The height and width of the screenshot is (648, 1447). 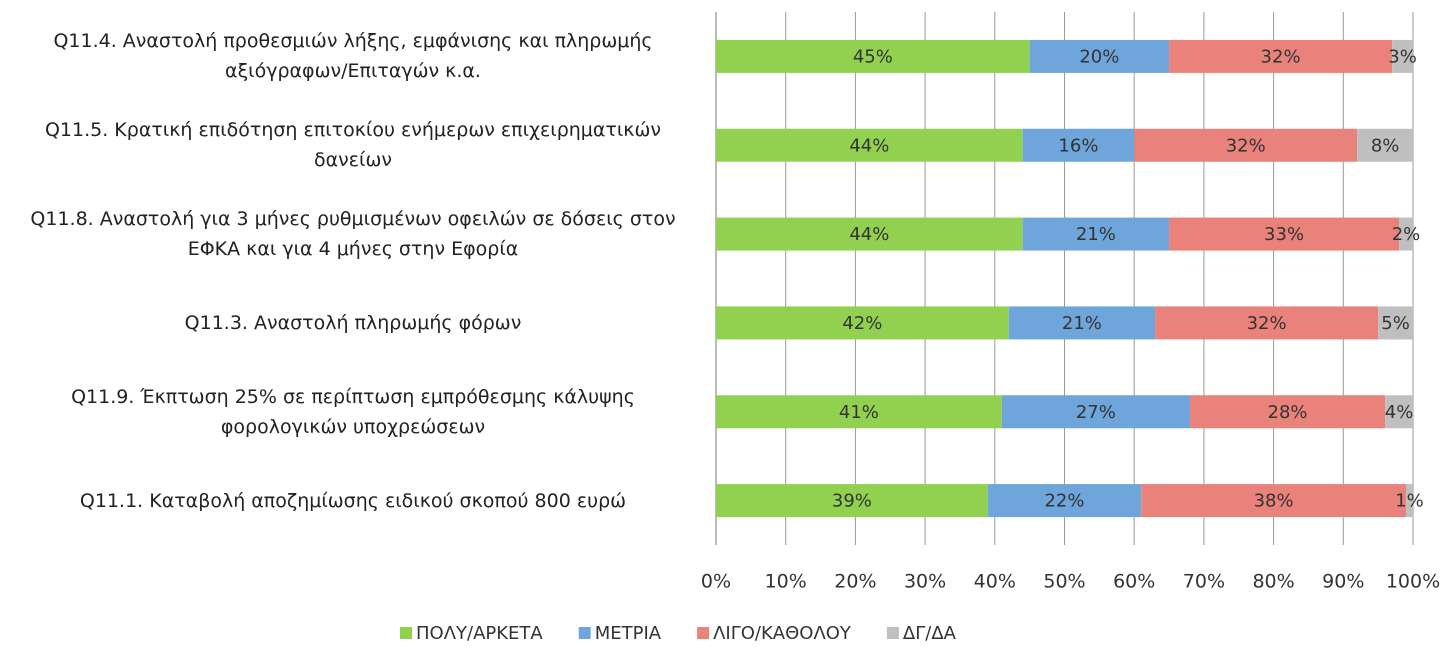 What do you see at coordinates (786, 582) in the screenshot?
I see `x-tick-label: 10%` at bounding box center [786, 582].